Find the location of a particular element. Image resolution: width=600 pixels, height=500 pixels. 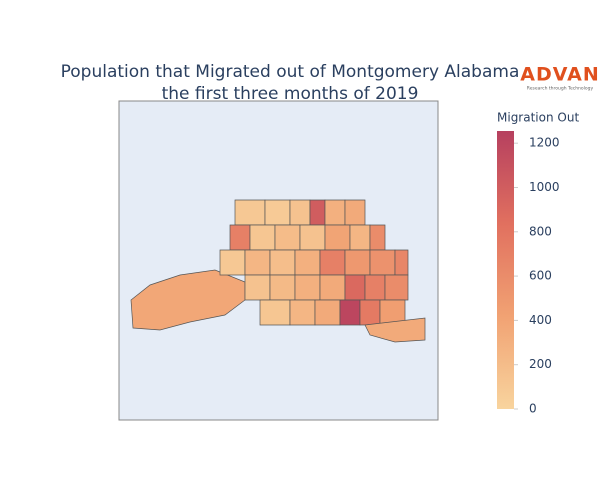

colorbar-tick-label: 400 is located at coordinates (540, 320).